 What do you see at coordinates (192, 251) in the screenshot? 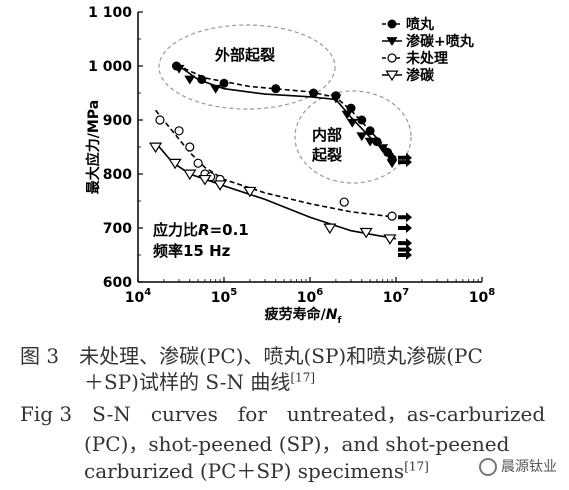
I see `annotation-frequency: 频率15 Hz` at bounding box center [192, 251].